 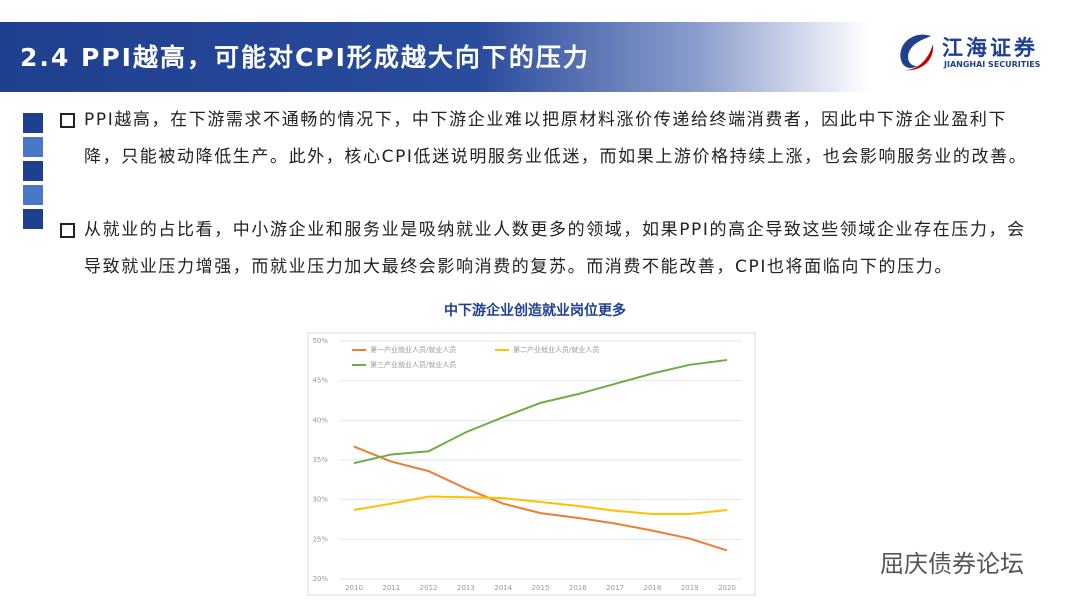 I want to click on x-tick-label: 2016, so click(x=578, y=588).